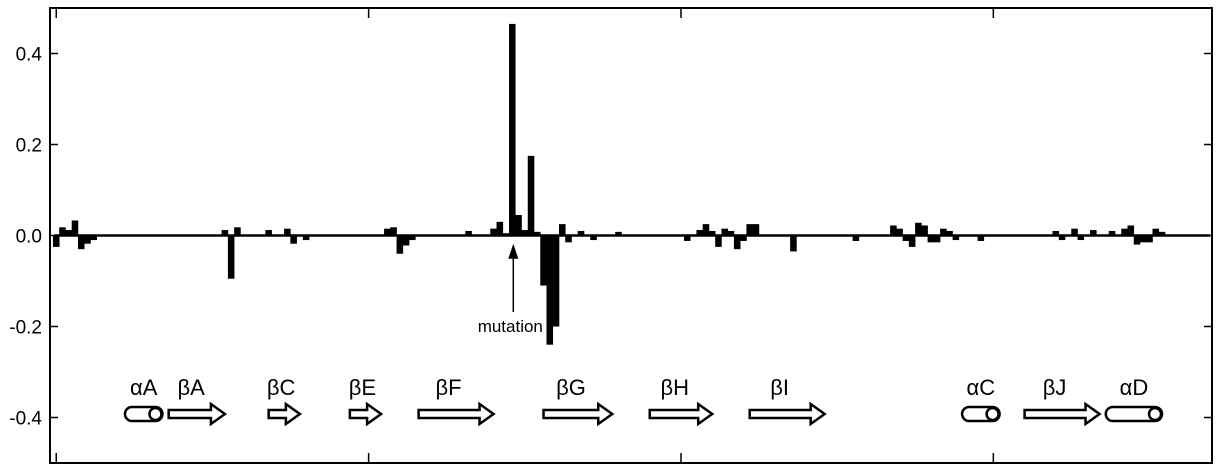 This screenshot has width=1224, height=470. What do you see at coordinates (1134, 387) in the screenshot?
I see `secondary-structure-label: αD` at bounding box center [1134, 387].